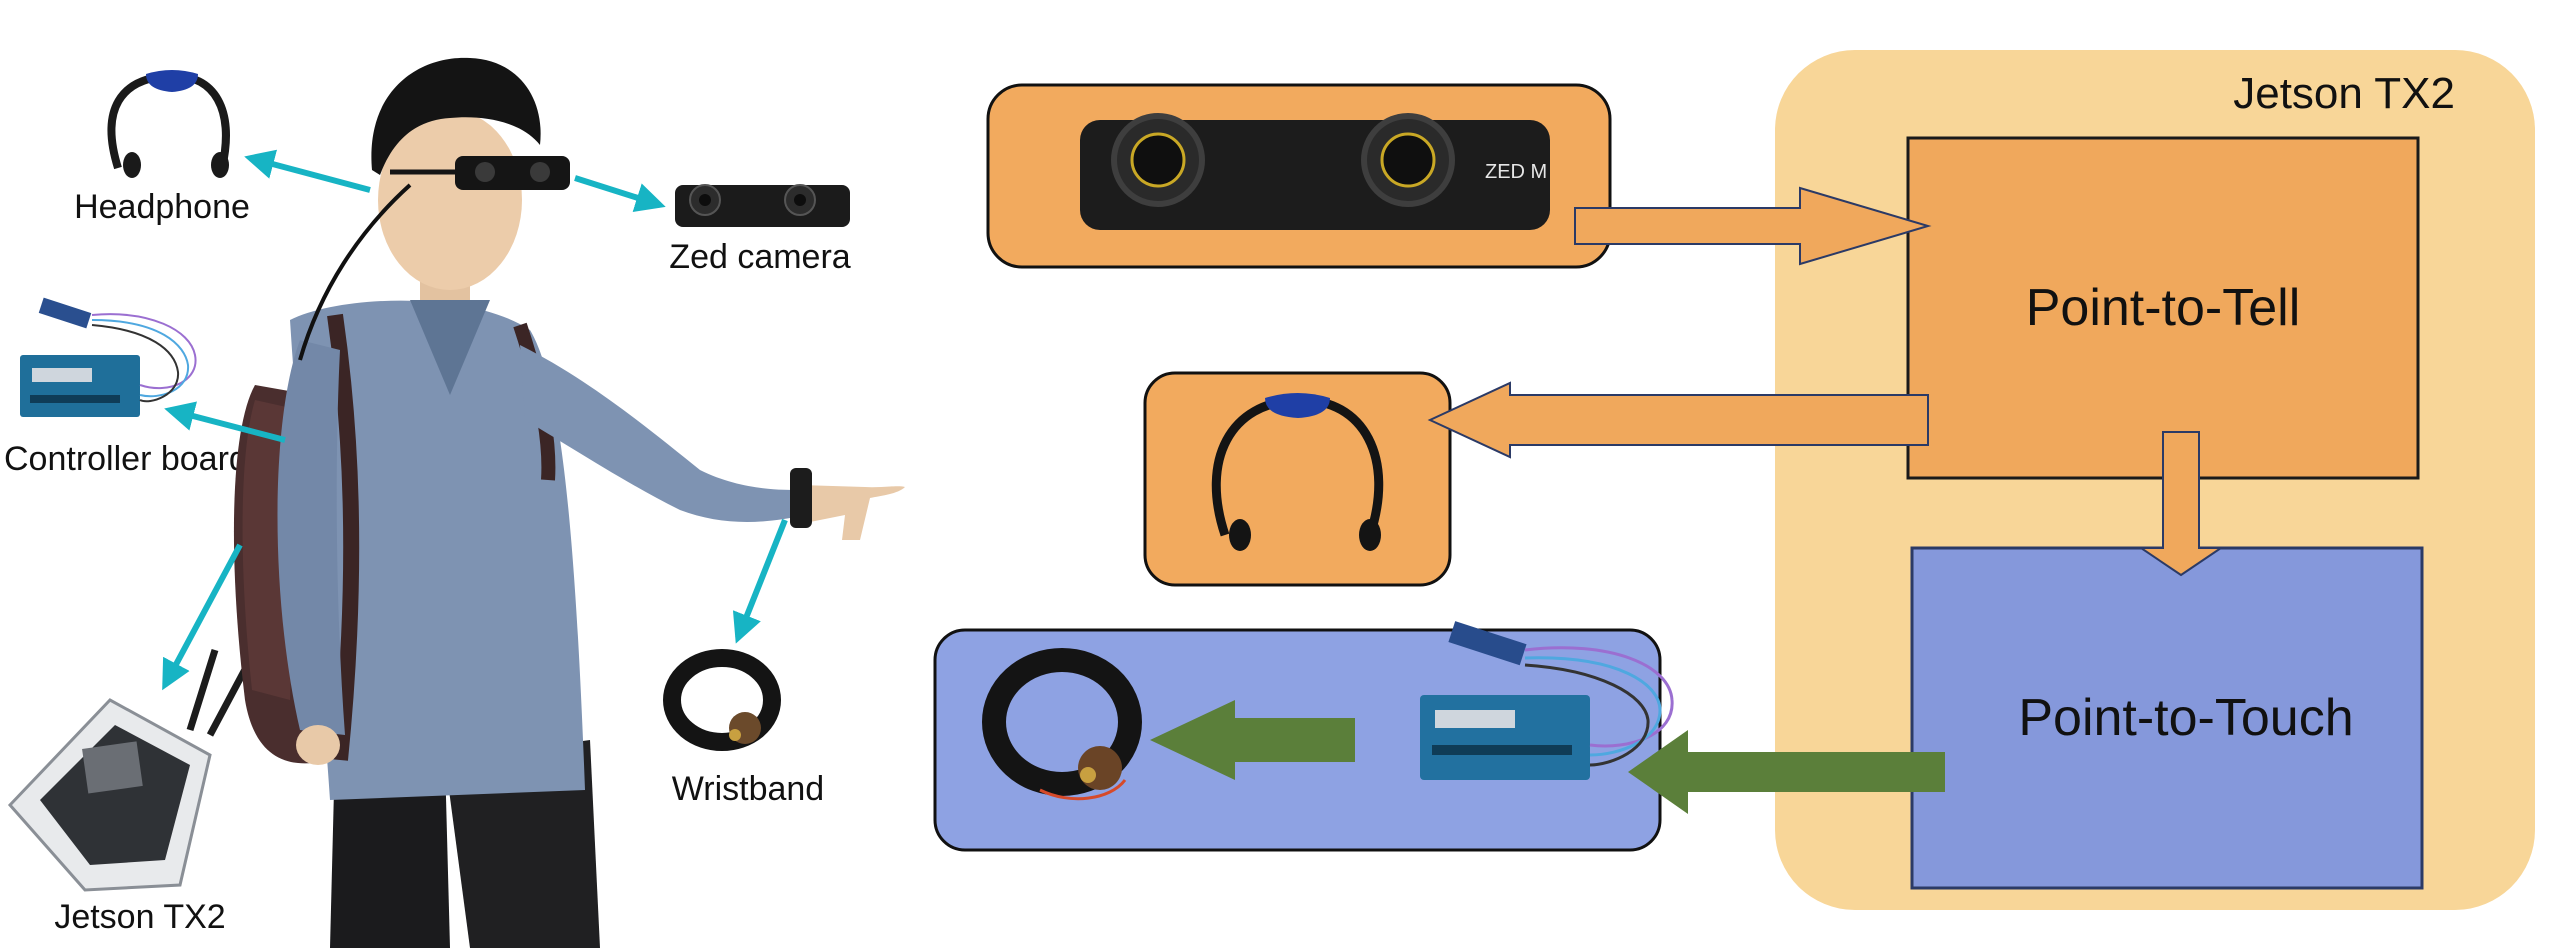  I want to click on wristband-label: Wristband, so click(748, 789).